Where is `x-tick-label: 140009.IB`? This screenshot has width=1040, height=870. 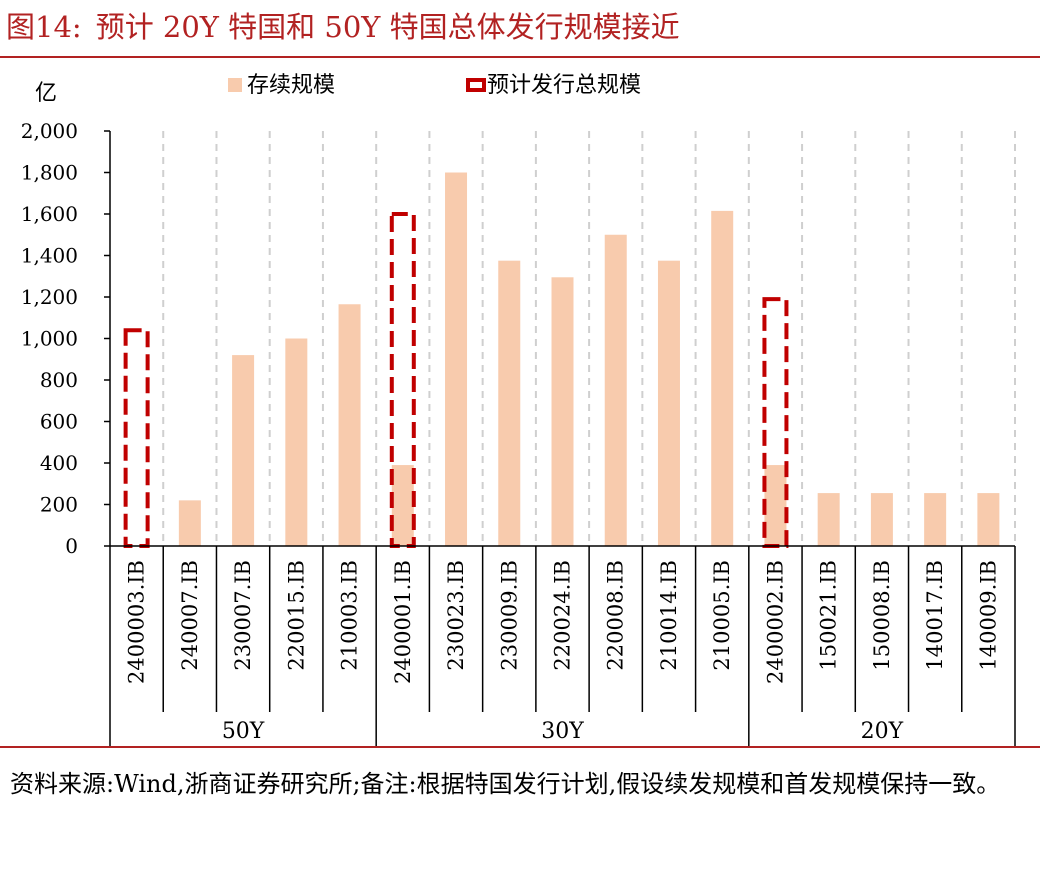 x-tick-label: 140009.IB is located at coordinates (988, 615).